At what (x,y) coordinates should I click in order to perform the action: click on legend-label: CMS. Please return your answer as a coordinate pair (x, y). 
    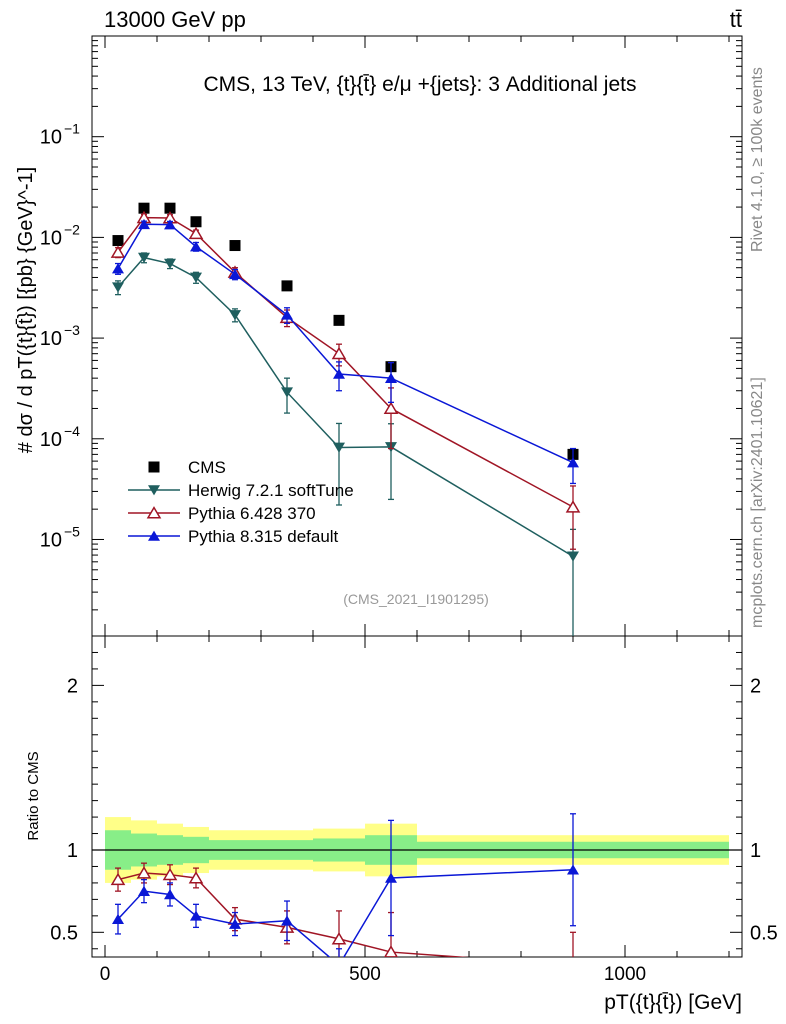
    Looking at the image, I should click on (207, 467).